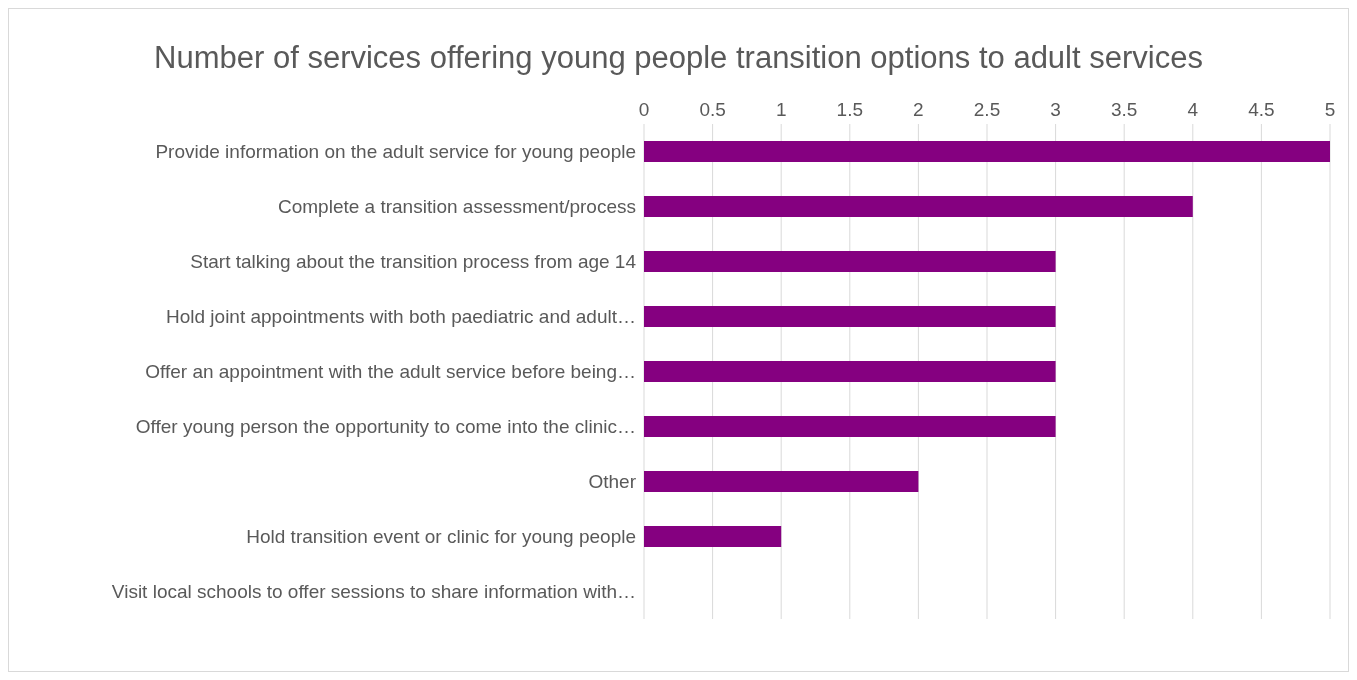  Describe the element at coordinates (850, 109) in the screenshot. I see `x-tick-label: 1.5` at that location.